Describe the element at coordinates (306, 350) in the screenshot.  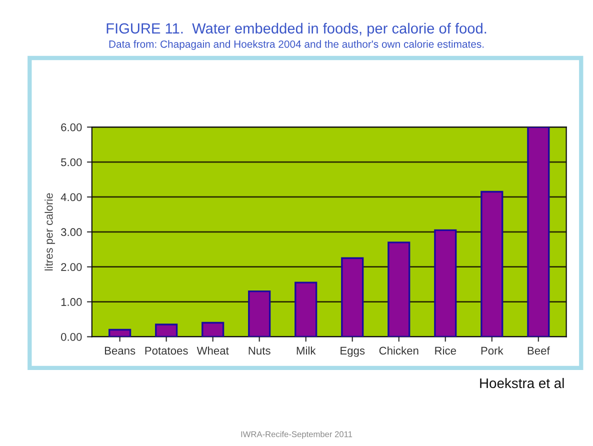
I see `x-tick-label: Milk` at that location.